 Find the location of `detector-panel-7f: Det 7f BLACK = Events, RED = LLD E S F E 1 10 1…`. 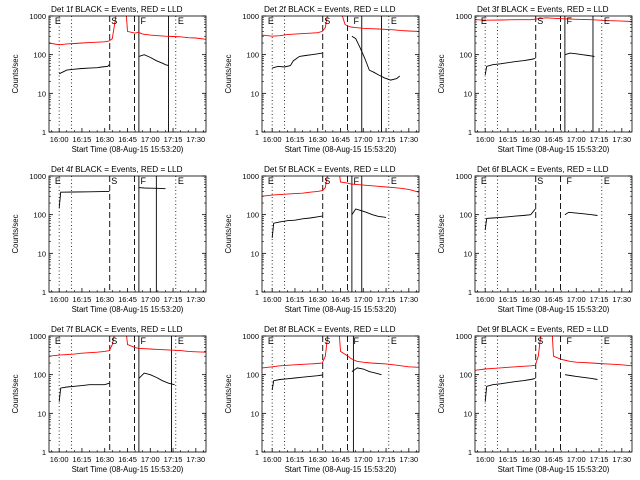

detector-panel-7f: Det 7f BLACK = Events, RED = LLD E S F E 1 10 1… is located at coordinates (106, 400).